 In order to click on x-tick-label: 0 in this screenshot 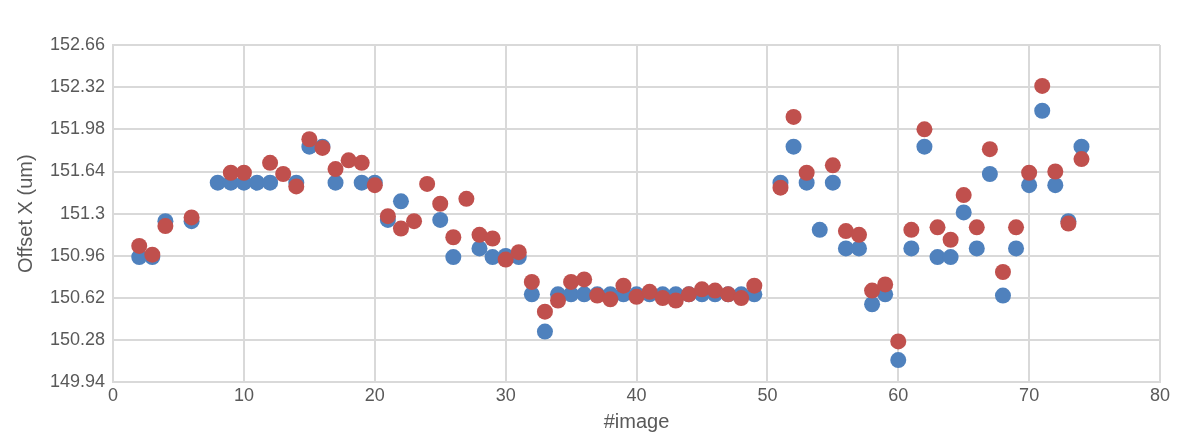, I will do `click(113, 395)`.